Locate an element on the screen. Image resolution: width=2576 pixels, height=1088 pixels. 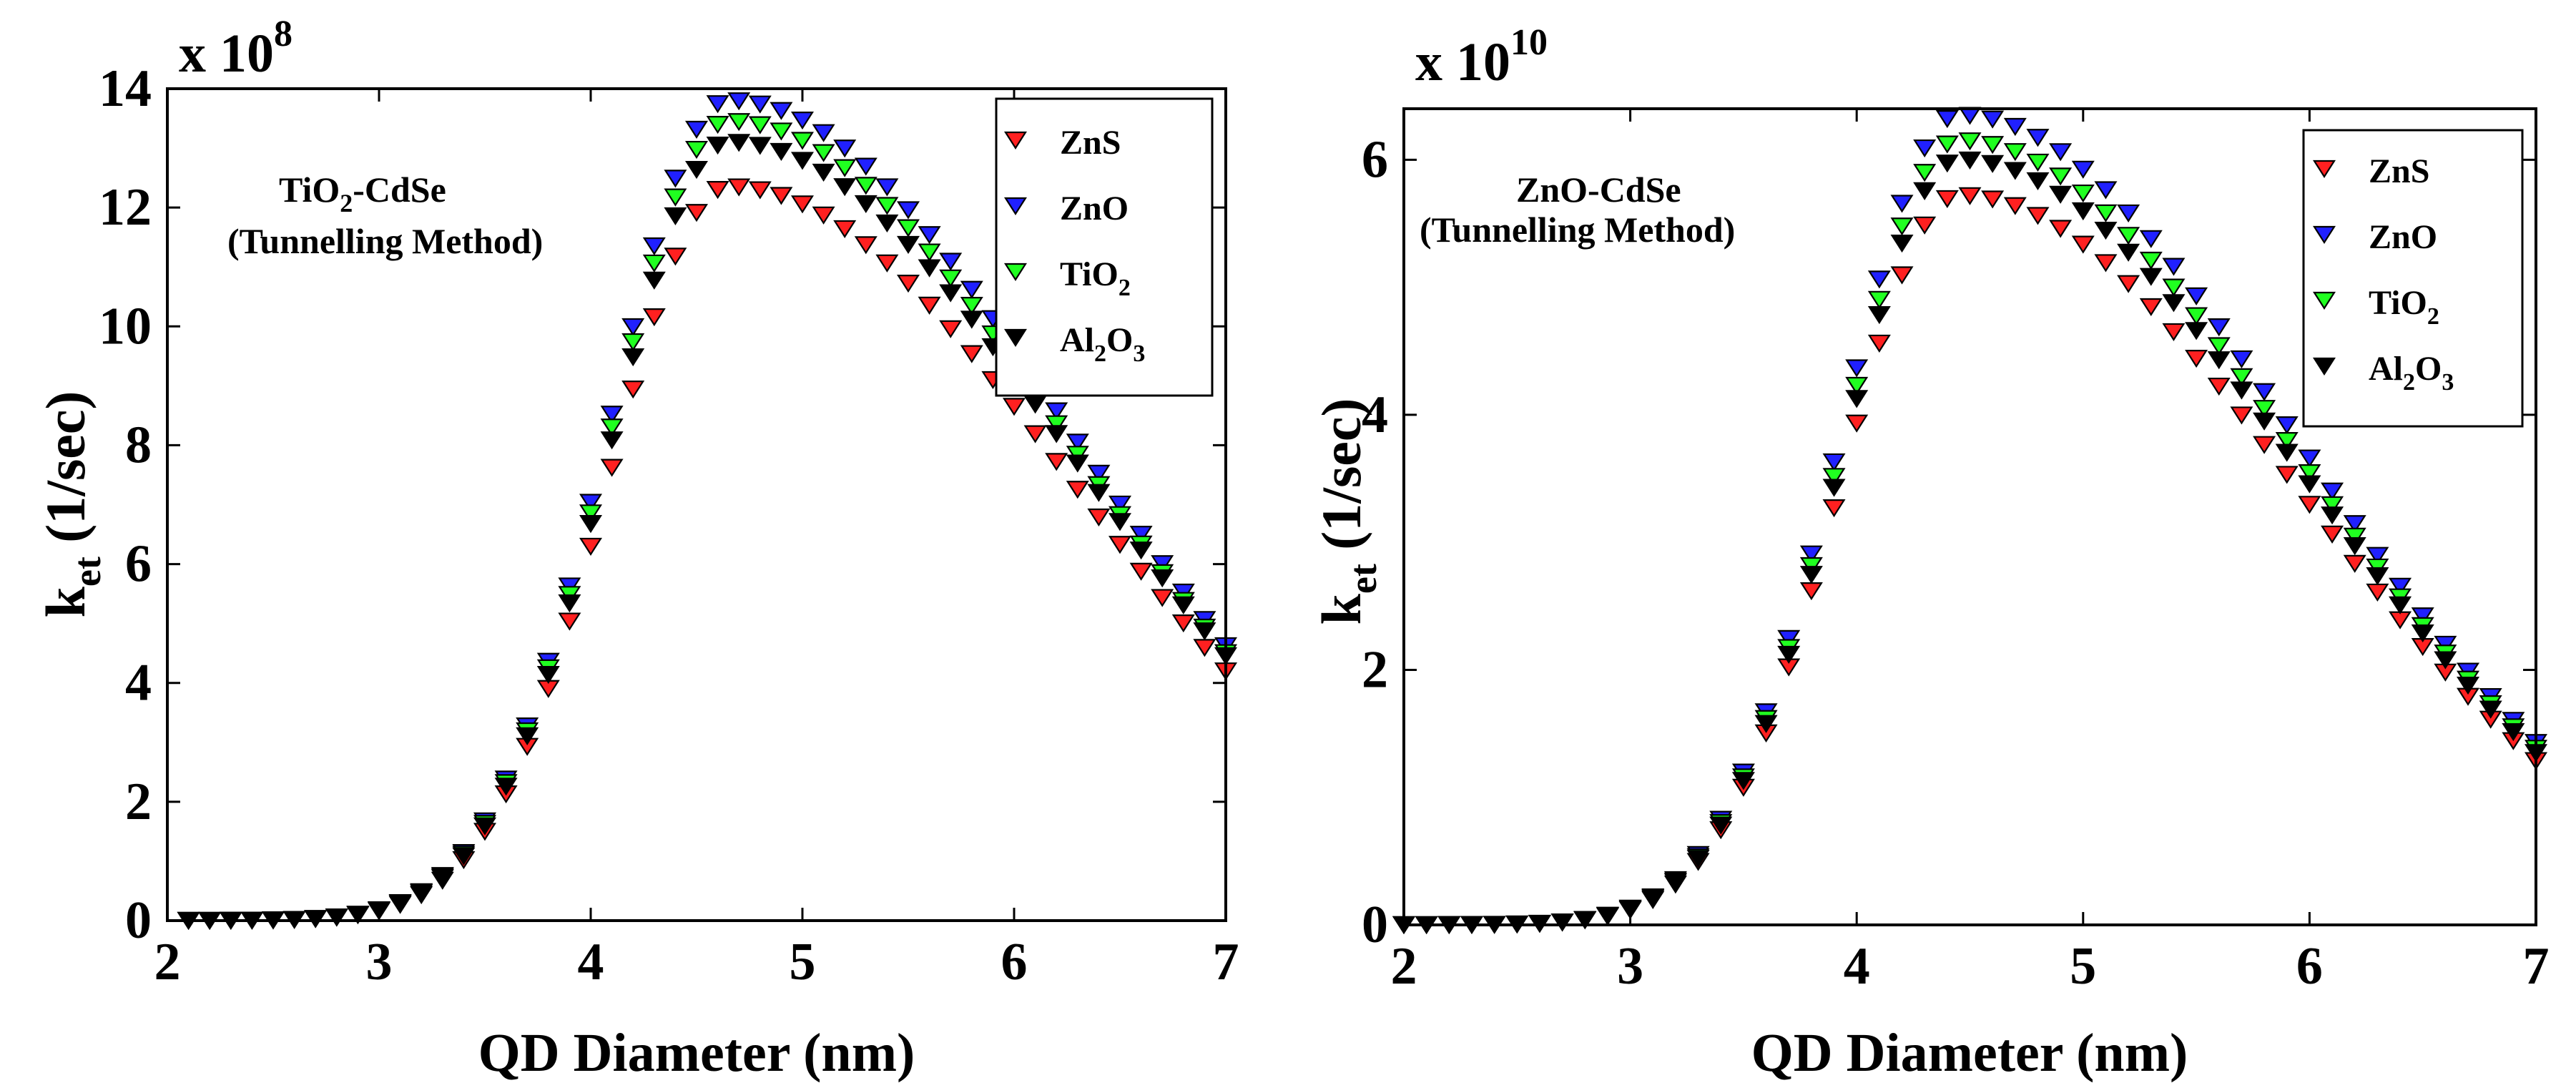
chart-1-legend: ZnS ZnO TiO2 Al2O3 is located at coordinates (1104, 247).